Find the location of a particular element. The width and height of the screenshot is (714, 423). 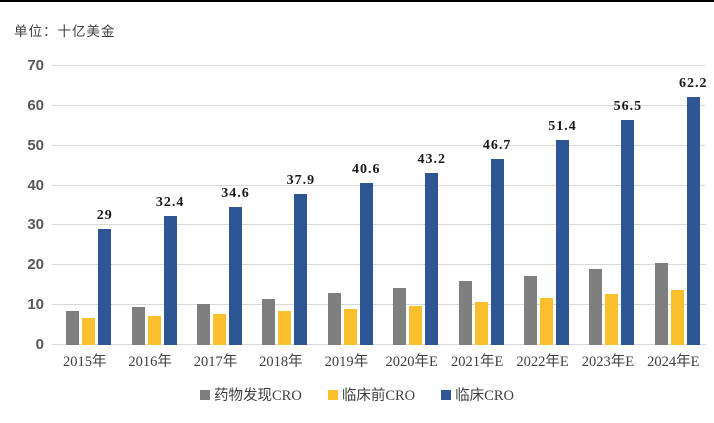

legend-swatch-gray is located at coordinates (205, 394).